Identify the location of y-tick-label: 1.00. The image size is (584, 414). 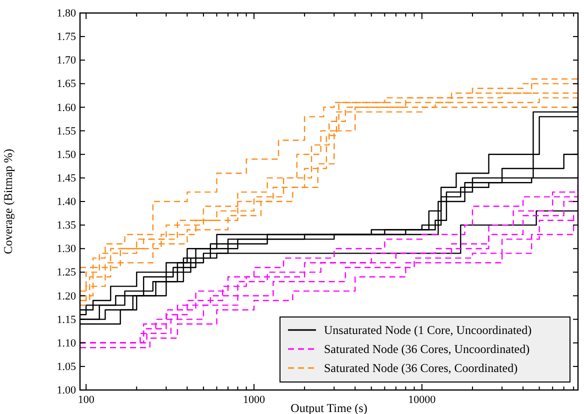
(66, 390).